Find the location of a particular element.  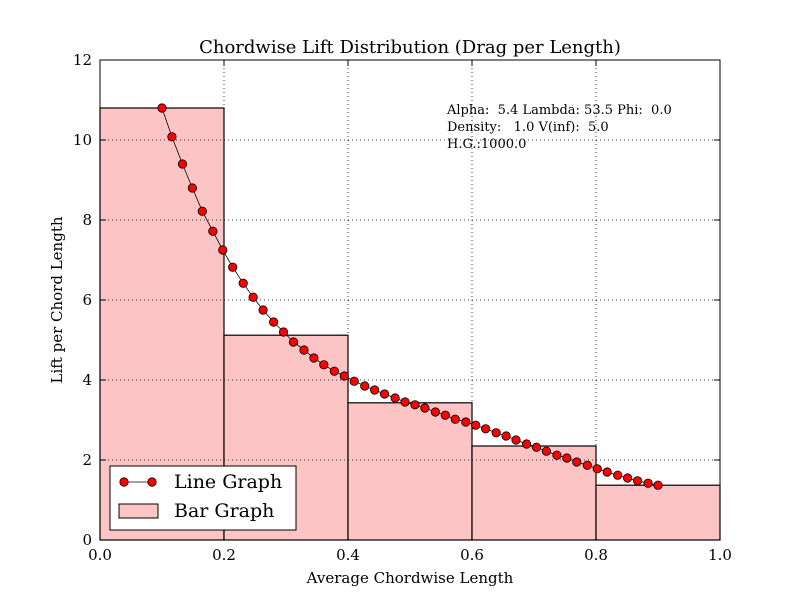

y-tick-label: 8 is located at coordinates (87, 220).